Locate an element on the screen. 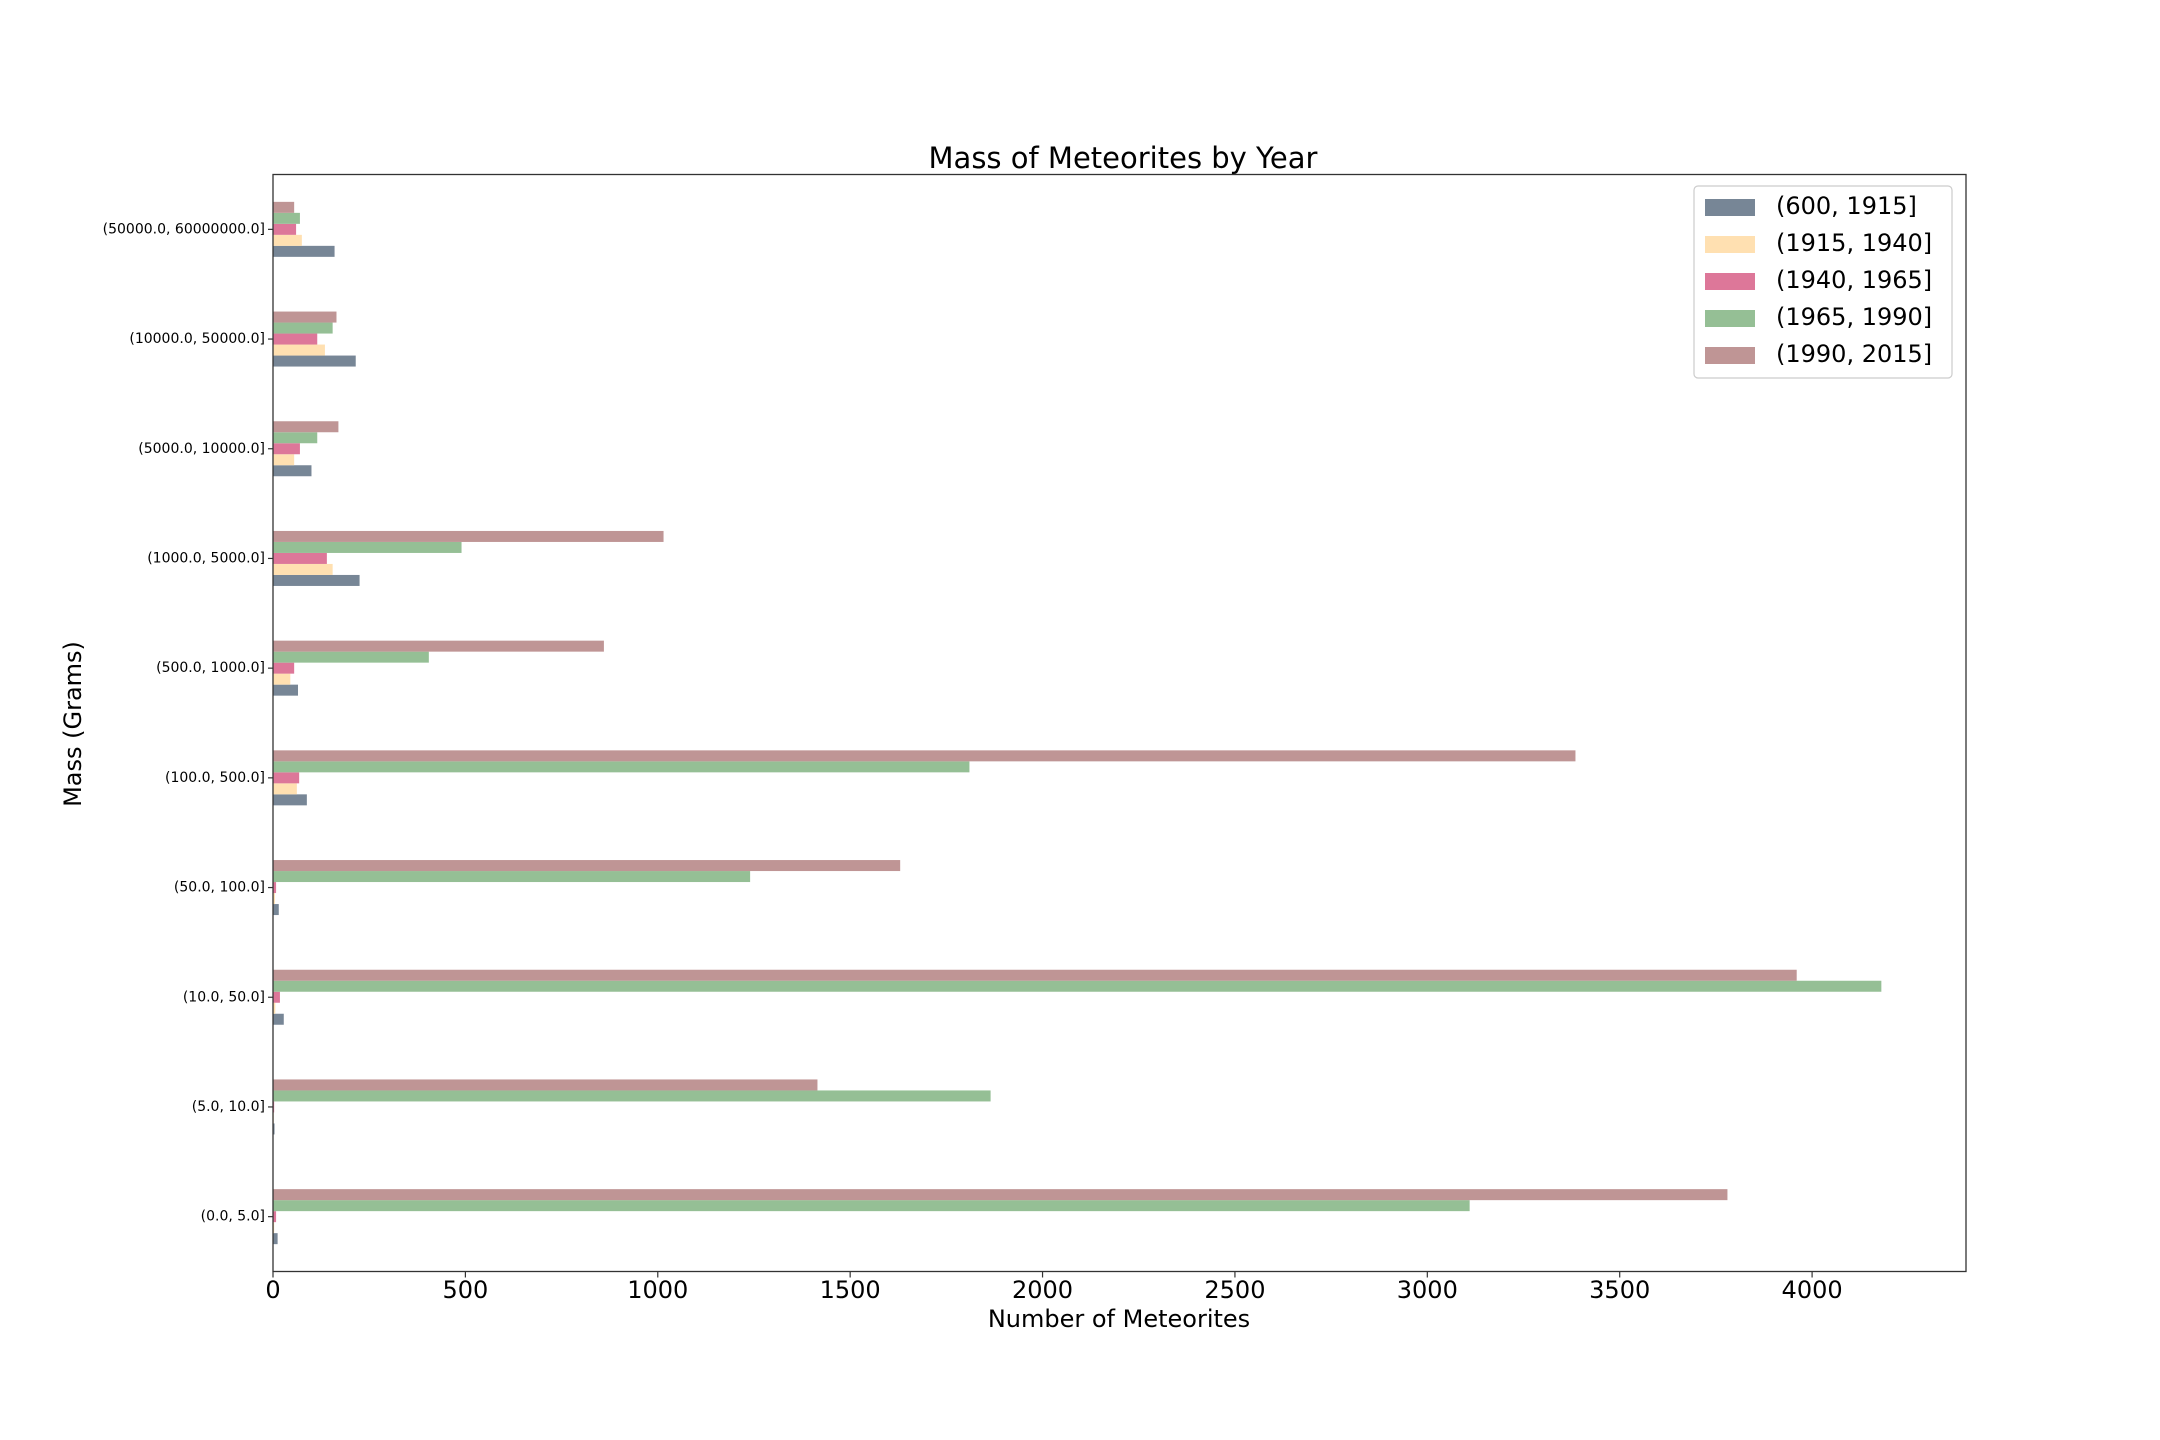 The width and height of the screenshot is (2160, 1440). legend-label: (1965, 1990] is located at coordinates (1854, 317).